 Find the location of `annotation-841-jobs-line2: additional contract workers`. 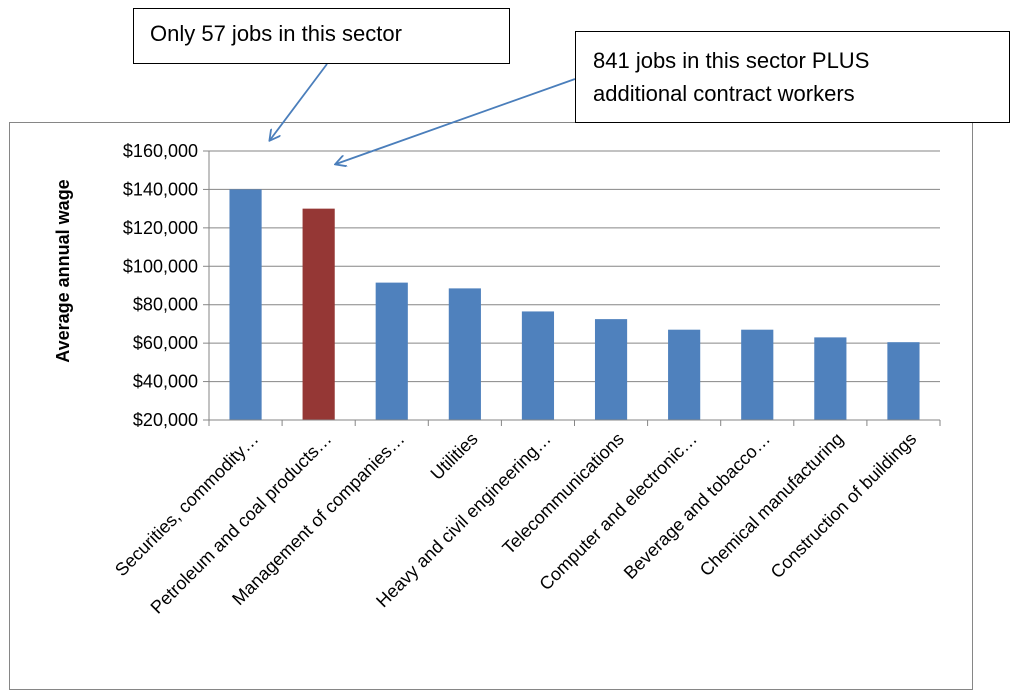

annotation-841-jobs-line2: additional contract workers is located at coordinates (724, 93).